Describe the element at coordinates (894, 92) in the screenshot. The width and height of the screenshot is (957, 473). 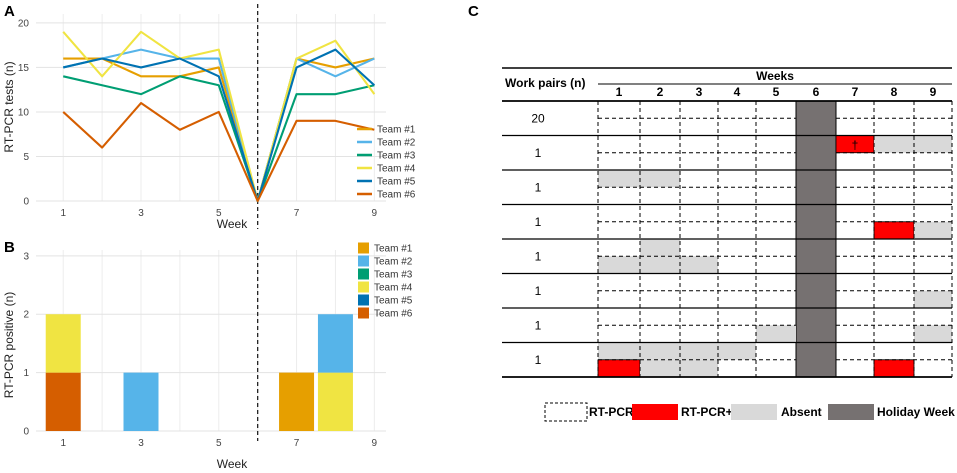
I see `week-col-header: 8` at that location.